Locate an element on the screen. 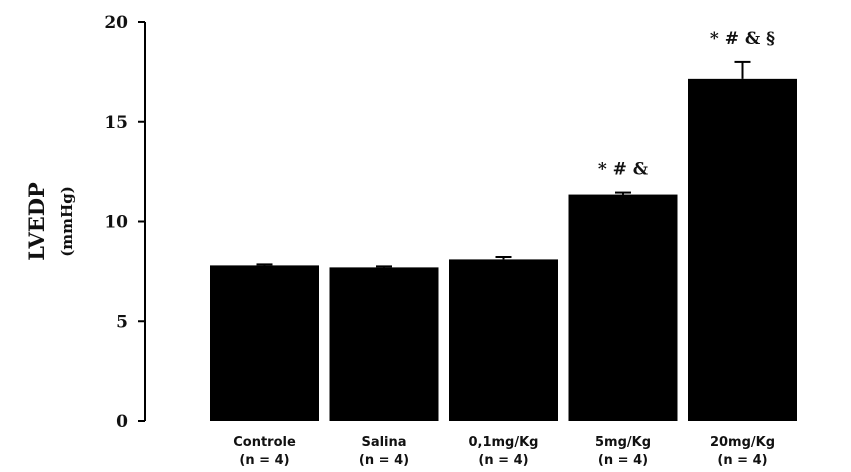 This screenshot has height=472, width=851. y-tick-label: 0 is located at coordinates (122, 422).